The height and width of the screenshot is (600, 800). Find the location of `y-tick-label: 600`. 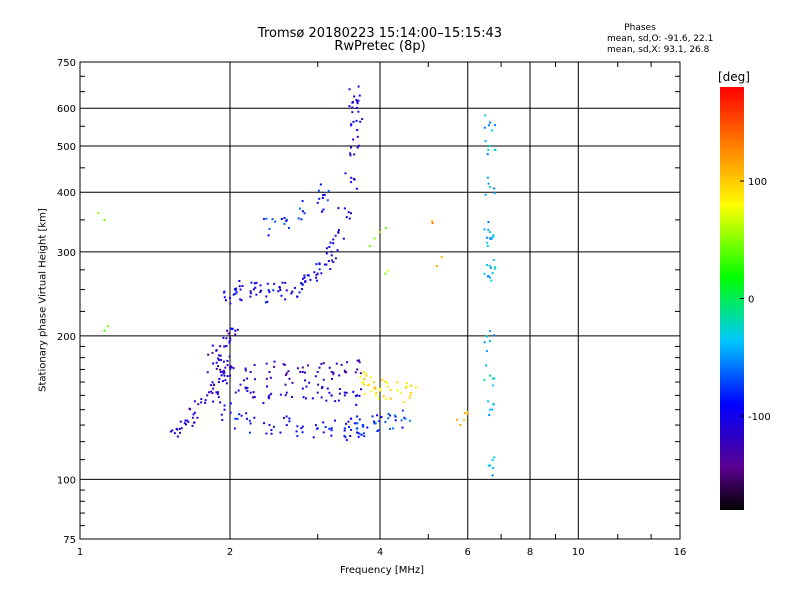

y-tick-label: 600 is located at coordinates (66, 109).